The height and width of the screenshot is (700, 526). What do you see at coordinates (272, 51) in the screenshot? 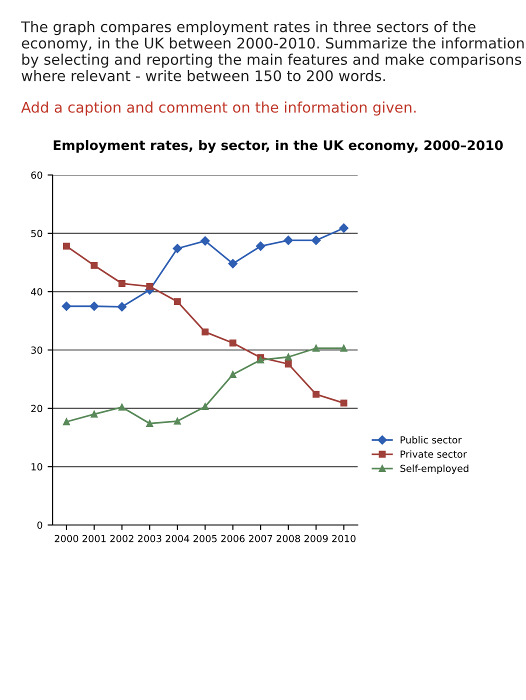
I see `text: The graph compares employment rates in three sectors of the economy, in the UK between 2000-2010. Summarize the information by selecting and reporting the main features and make comparisons where relevant - write between 150 to 200 words.` at bounding box center [272, 51].